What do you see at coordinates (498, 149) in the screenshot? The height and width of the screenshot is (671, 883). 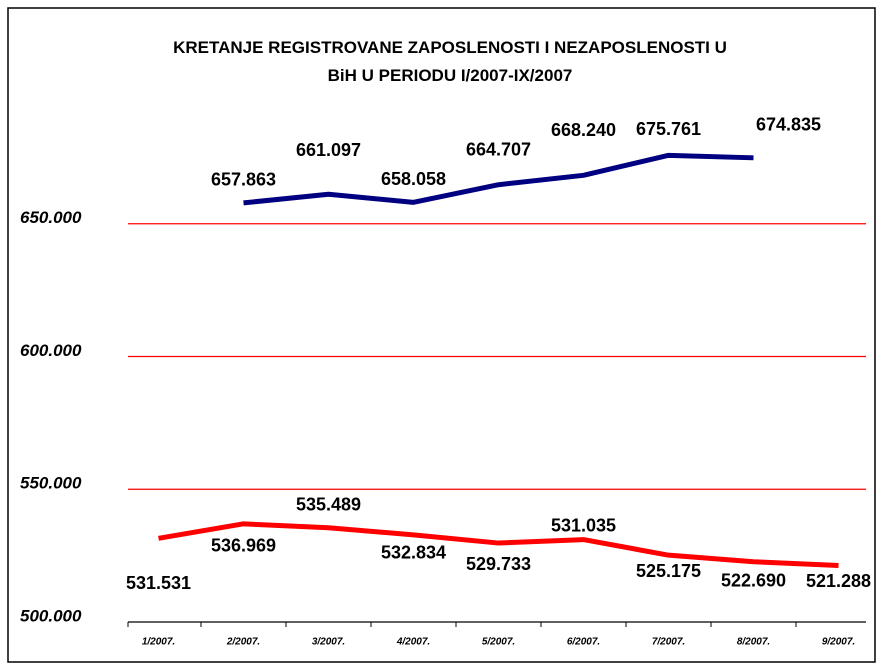 I see `data-label: 664.707` at bounding box center [498, 149].